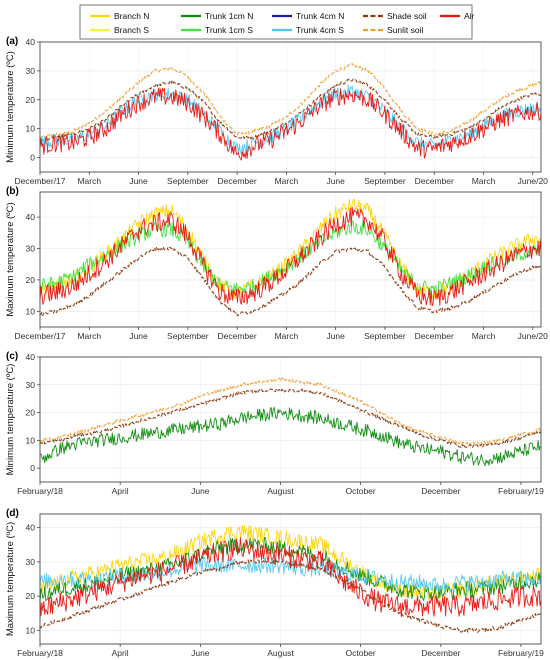 The height and width of the screenshot is (660, 550). What do you see at coordinates (276, 22) in the screenshot?
I see `legend-box` at bounding box center [276, 22].